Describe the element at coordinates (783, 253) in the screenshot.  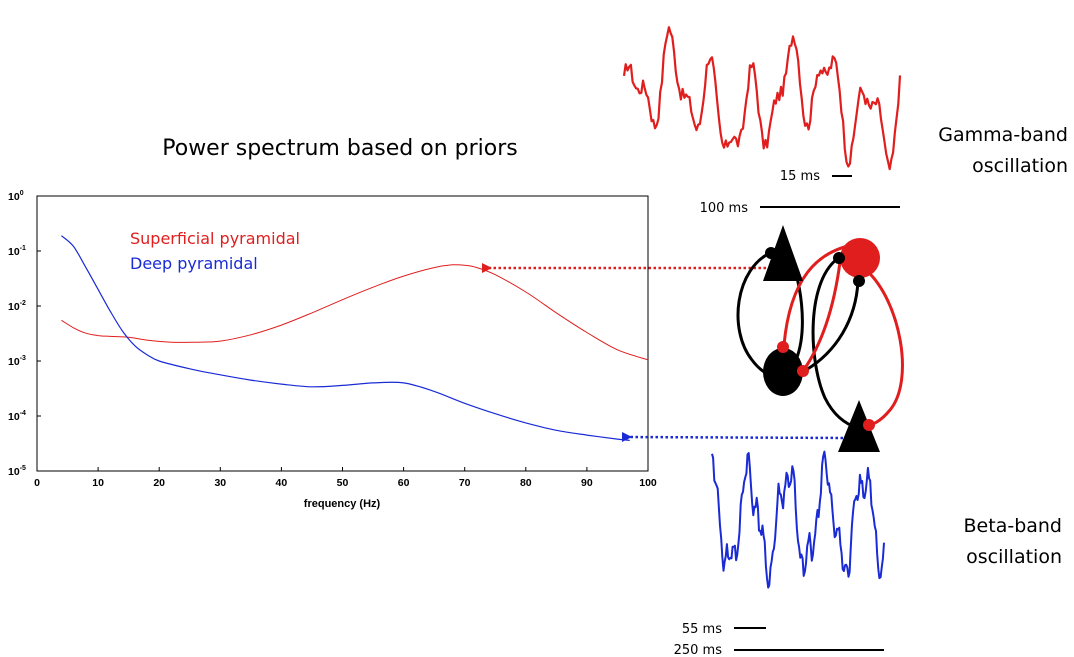
I see `superficial-pyramidal-neuron-icon` at that location.